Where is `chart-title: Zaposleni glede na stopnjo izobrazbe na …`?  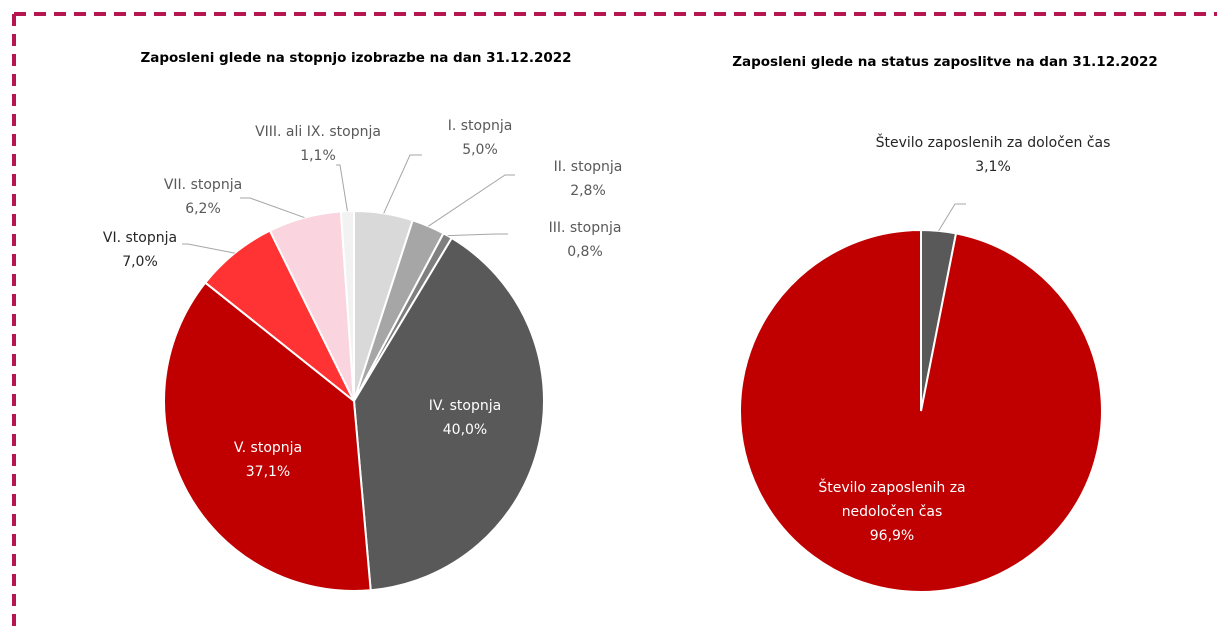 chart-title: Zaposleni glede na stopnjo izobrazbe na … is located at coordinates (355, 58).